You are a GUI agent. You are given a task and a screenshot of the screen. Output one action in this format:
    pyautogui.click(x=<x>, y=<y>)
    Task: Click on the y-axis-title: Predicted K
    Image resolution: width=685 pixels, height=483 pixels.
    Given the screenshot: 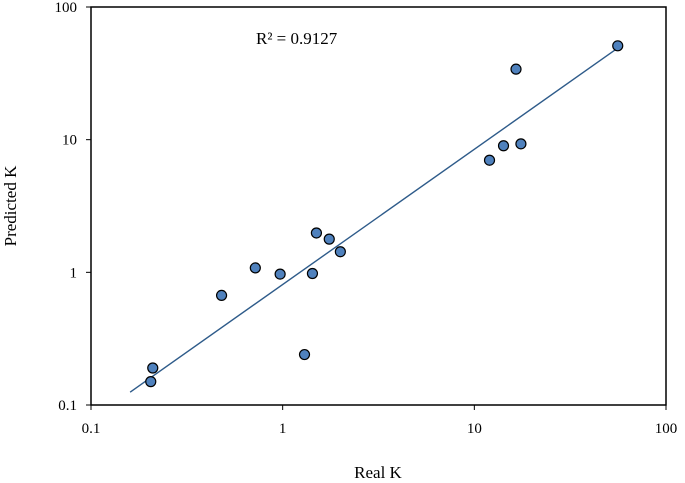 What is the action you would take?
    pyautogui.click(x=10, y=205)
    